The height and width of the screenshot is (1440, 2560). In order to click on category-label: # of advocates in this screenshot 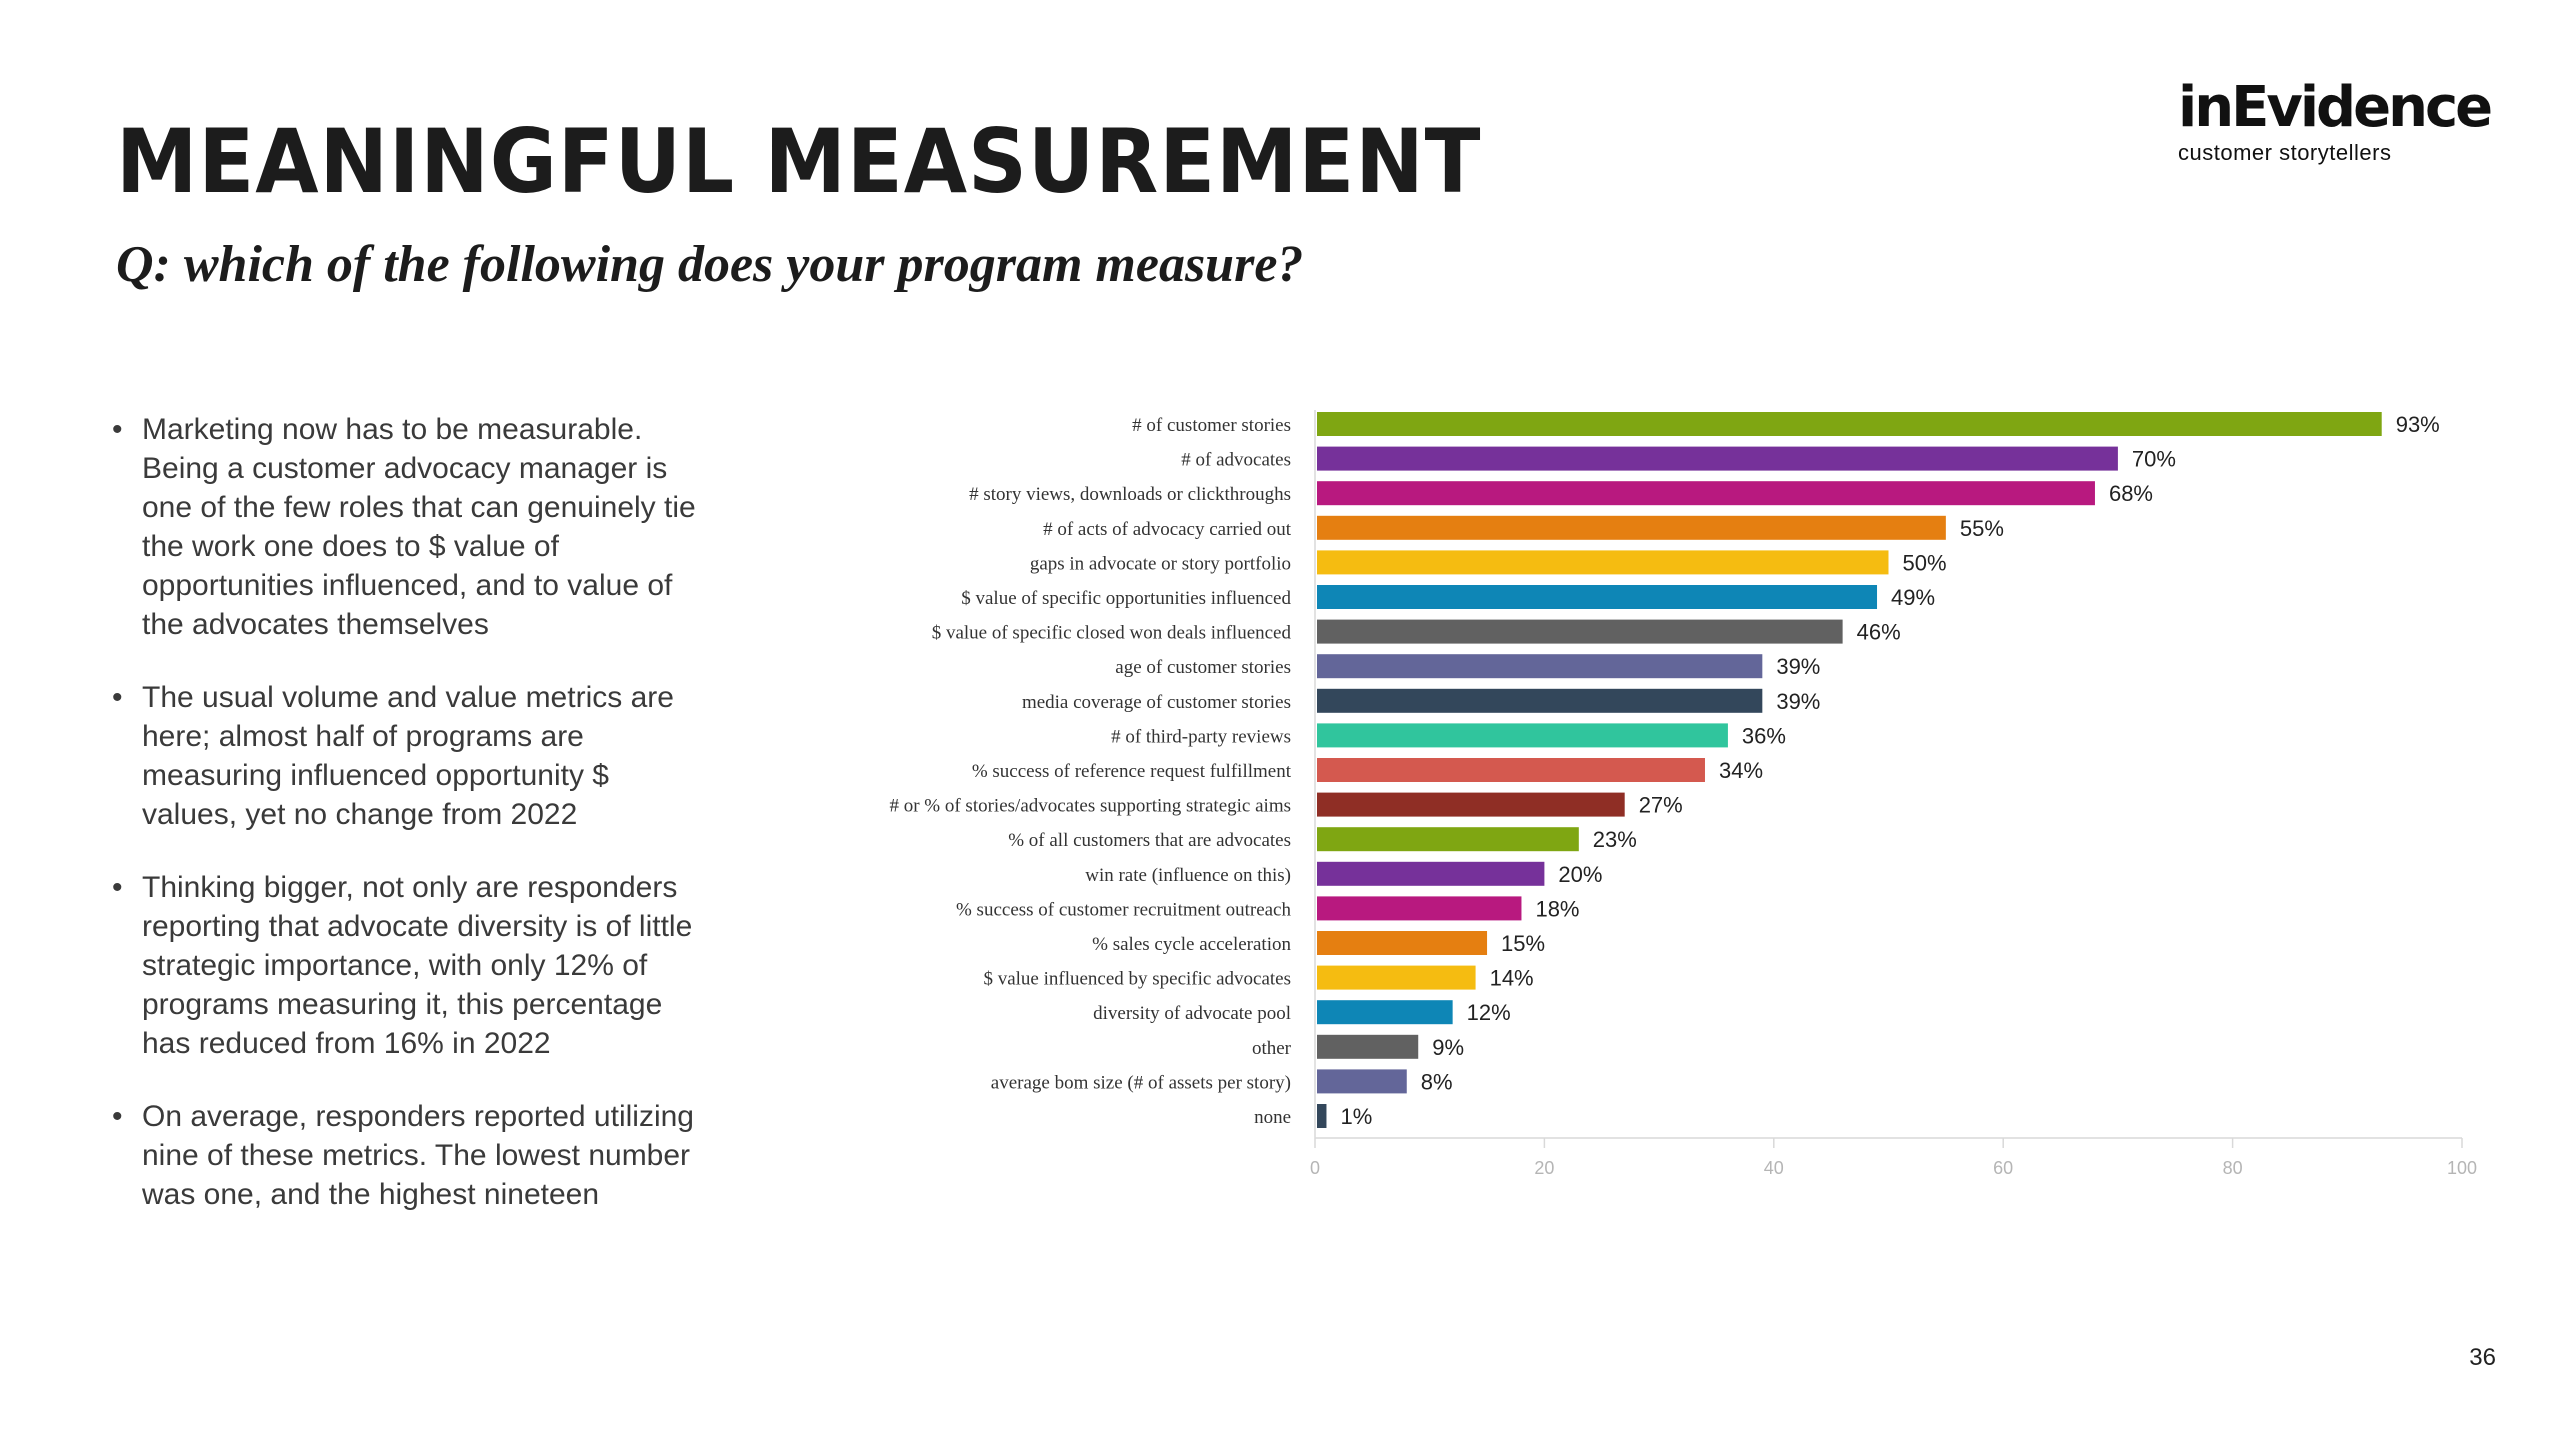, I will do `click(1236, 460)`.